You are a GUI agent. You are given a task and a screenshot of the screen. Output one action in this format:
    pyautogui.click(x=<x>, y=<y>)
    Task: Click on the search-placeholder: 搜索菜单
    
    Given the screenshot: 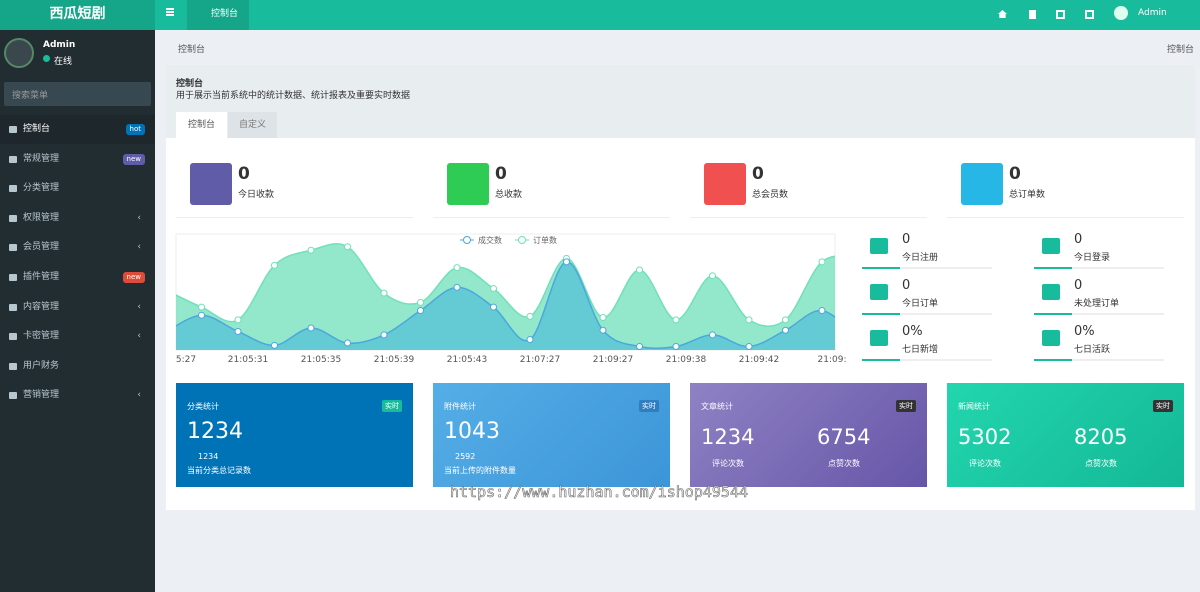 What is the action you would take?
    pyautogui.click(x=30, y=96)
    